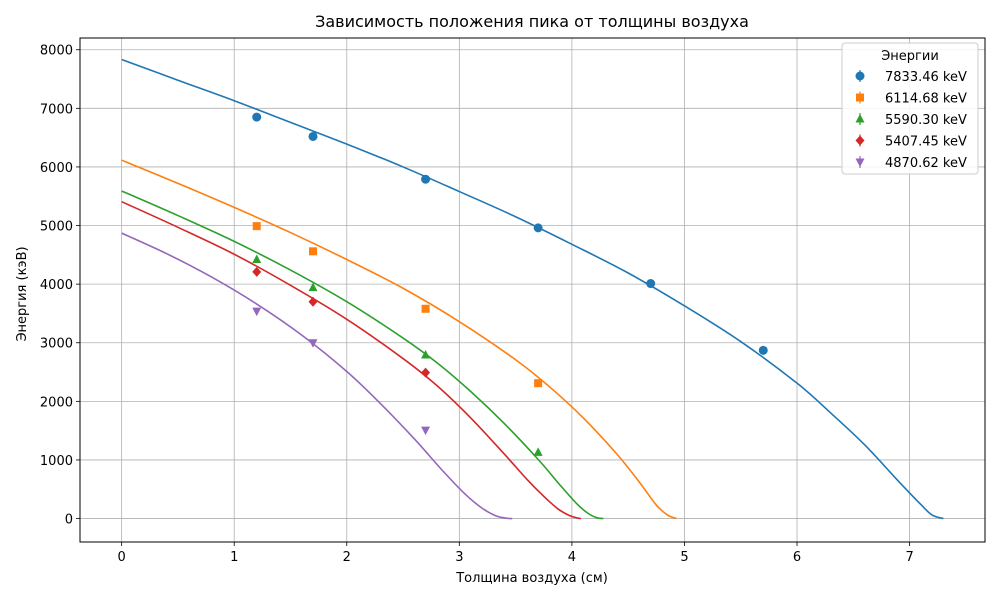  I want to click on x-axis-label: Толщина воздуха (см), so click(531, 578).